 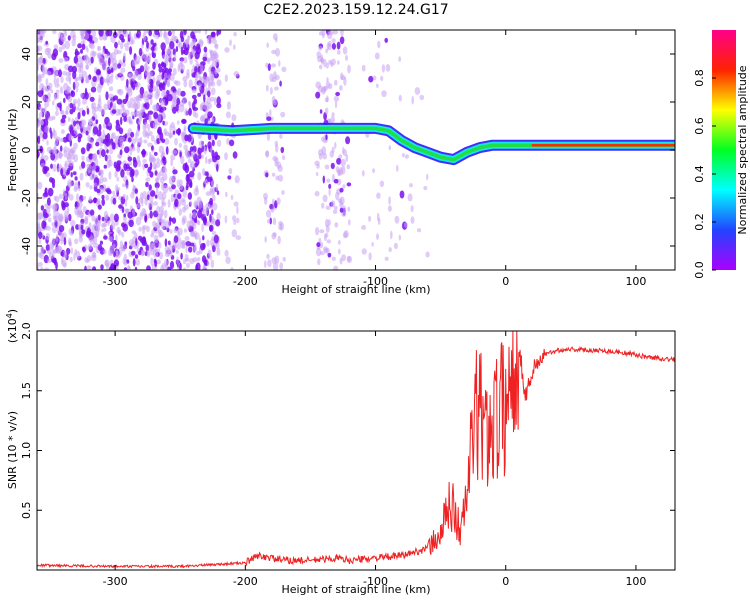 What do you see at coordinates (115, 281) in the screenshot?
I see `x-tick-label: -300` at bounding box center [115, 281].